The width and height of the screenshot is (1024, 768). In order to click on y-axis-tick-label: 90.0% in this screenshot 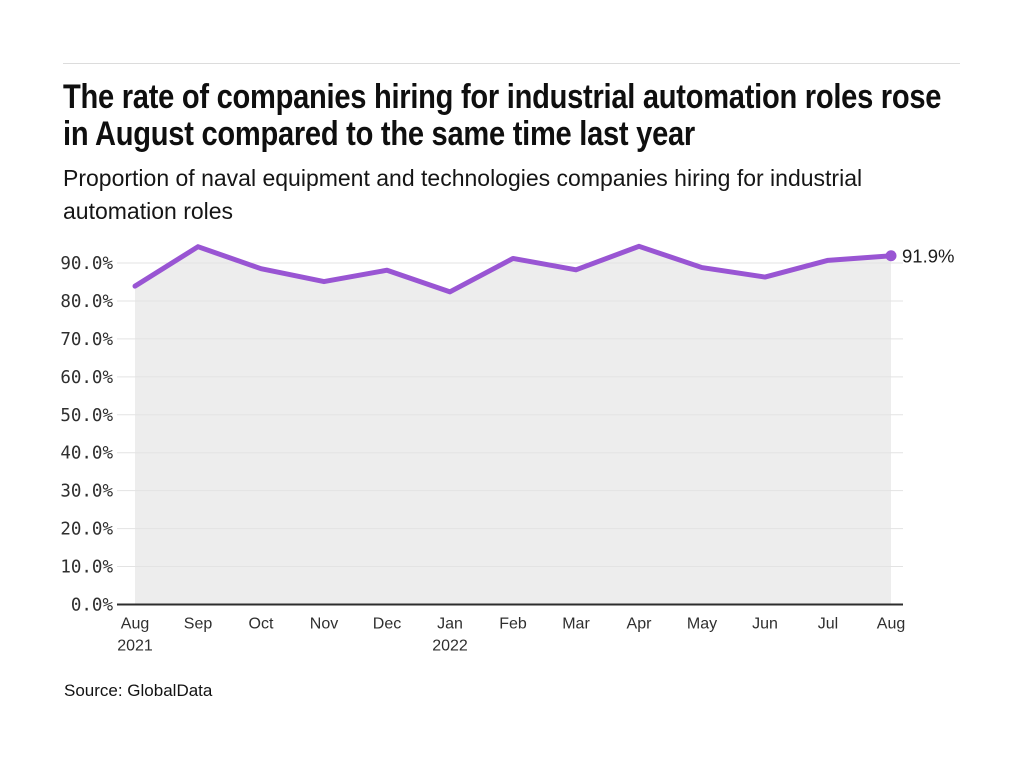, I will do `click(86, 264)`.